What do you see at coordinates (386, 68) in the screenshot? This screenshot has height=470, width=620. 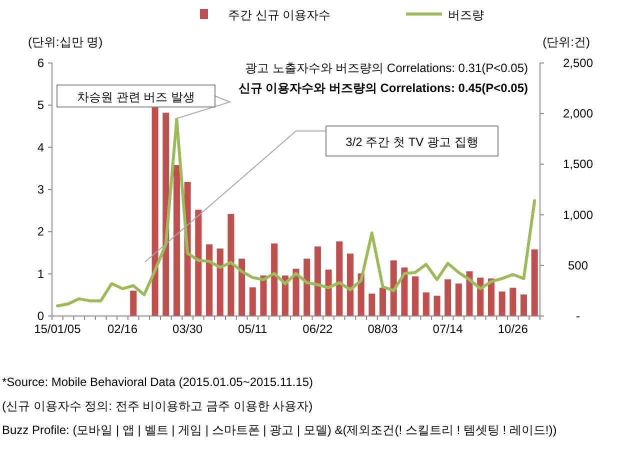 I see `annotation: 광고 노출자수와 버즈량의 Correlations: 0.31(P<0.05)` at bounding box center [386, 68].